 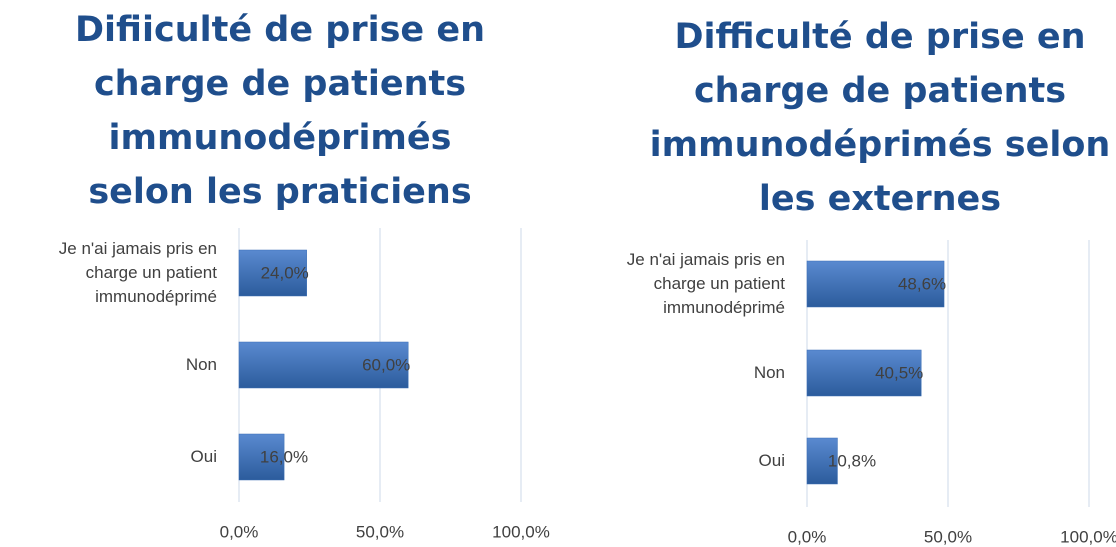 What do you see at coordinates (899, 372) in the screenshot?
I see `value-label: 40,5%` at bounding box center [899, 372].